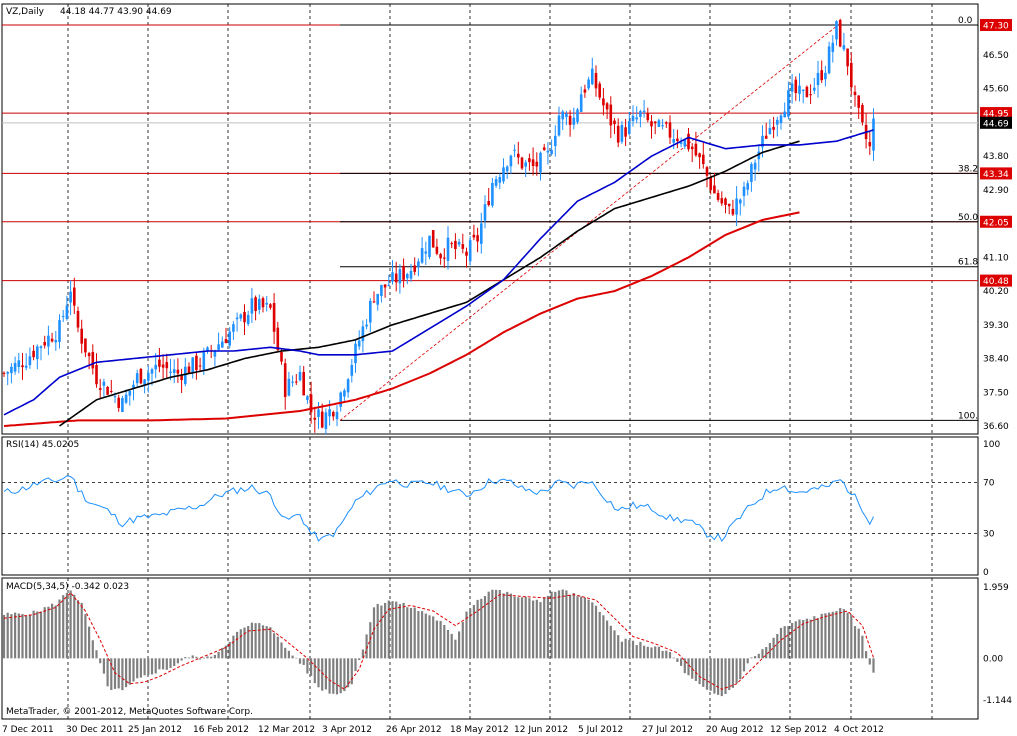  I want to click on price-axis-label: 43.80, so click(996, 157).